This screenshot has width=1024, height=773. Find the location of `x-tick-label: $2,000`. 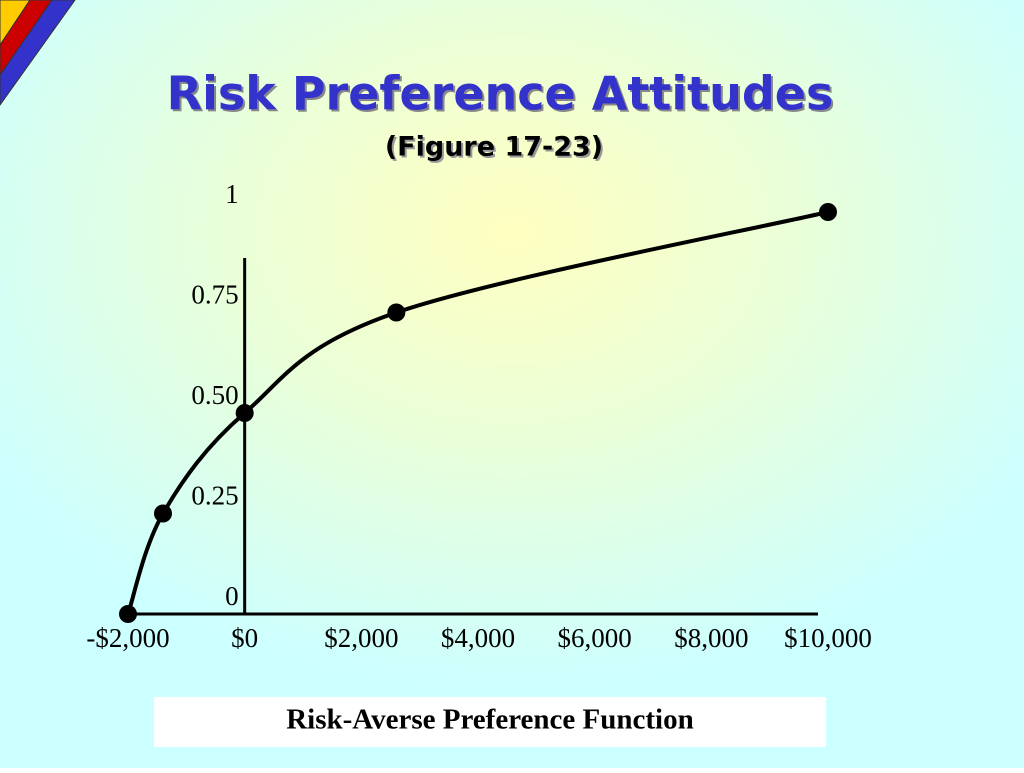

x-tick-label: $2,000 is located at coordinates (361, 638).